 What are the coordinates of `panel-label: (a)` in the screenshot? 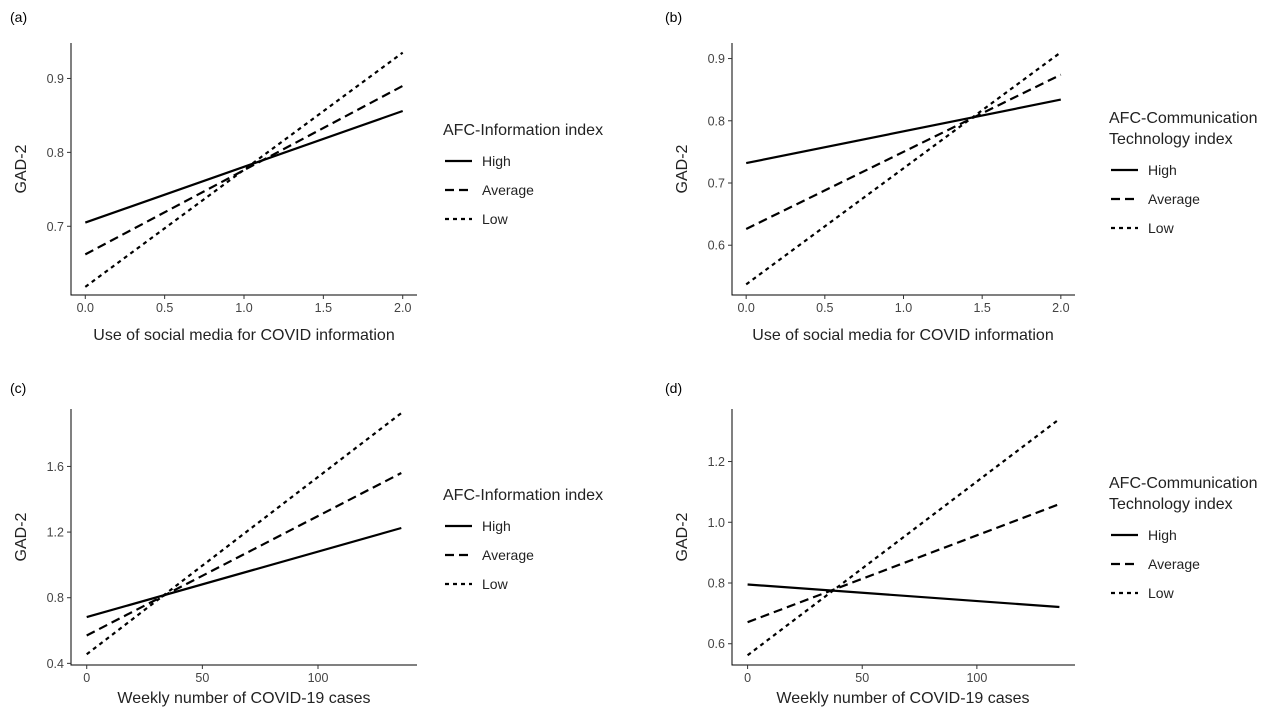 It's located at (18, 17).